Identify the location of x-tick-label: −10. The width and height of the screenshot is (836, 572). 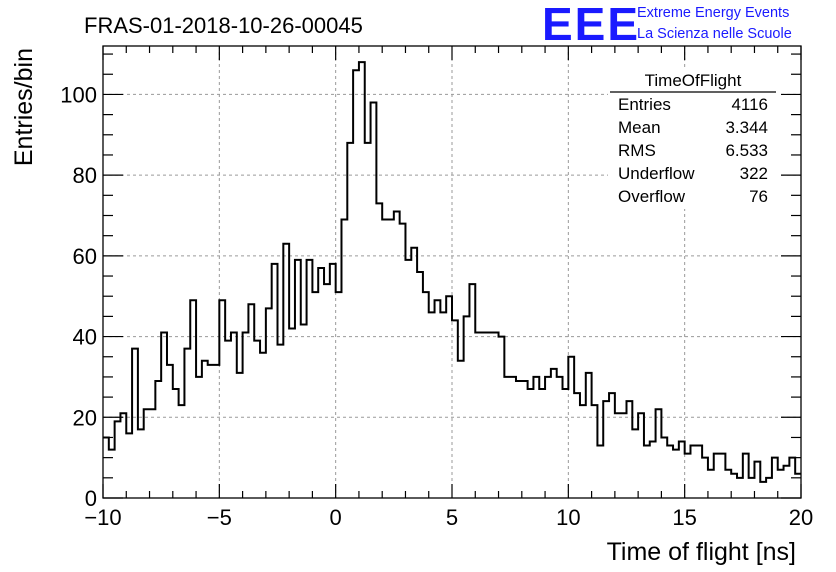
(102, 517).